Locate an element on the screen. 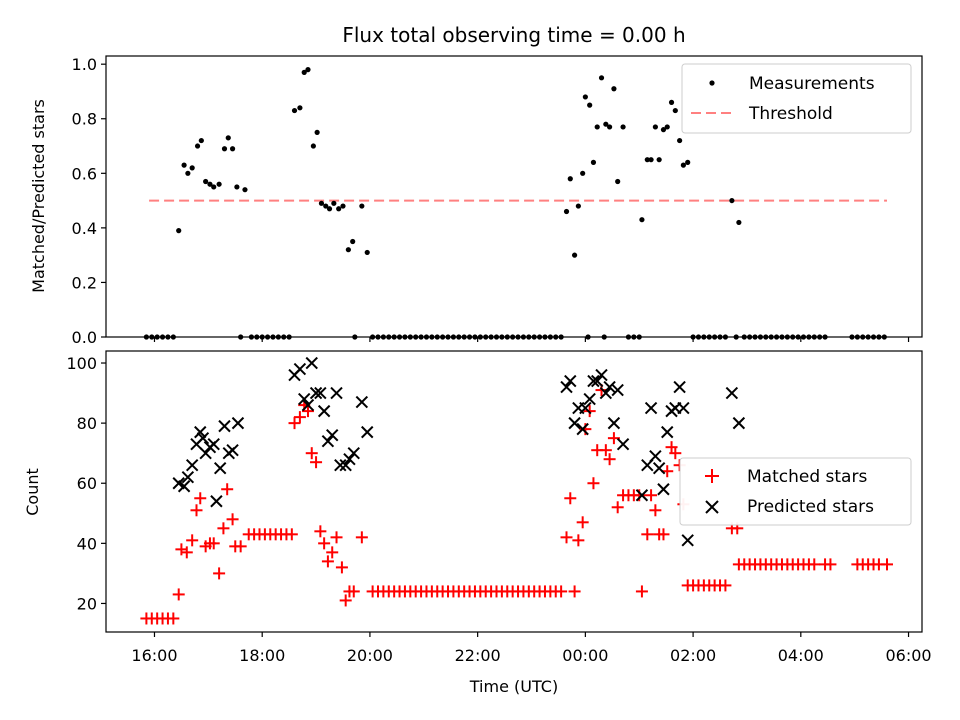  top-y-tick-label: 0.6 is located at coordinates (84, 173).